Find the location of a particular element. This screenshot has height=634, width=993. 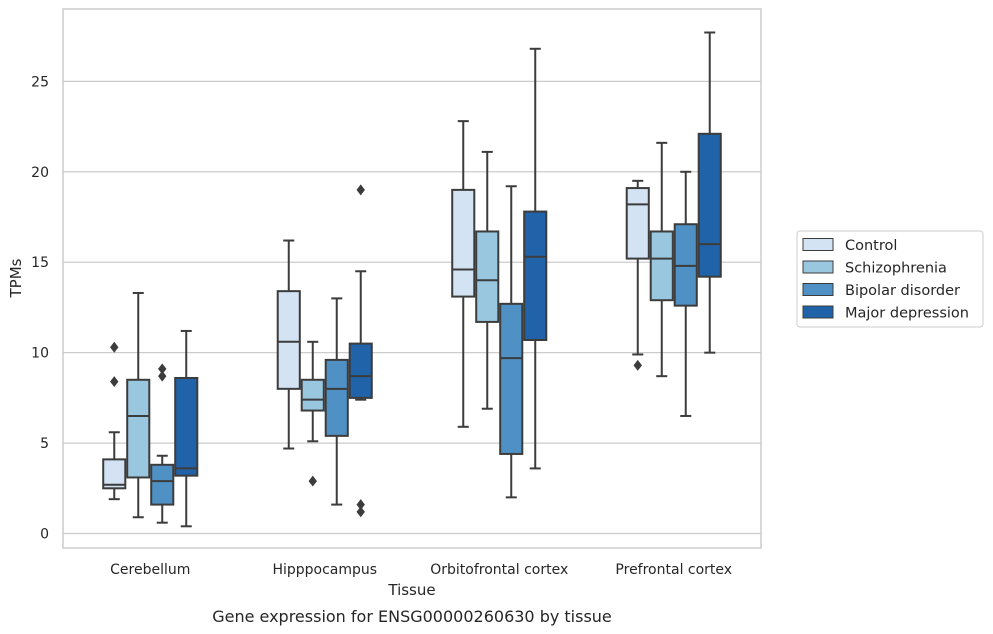

y-axis-ticks: 0 5 10 15 20 25 is located at coordinates (40, 308).